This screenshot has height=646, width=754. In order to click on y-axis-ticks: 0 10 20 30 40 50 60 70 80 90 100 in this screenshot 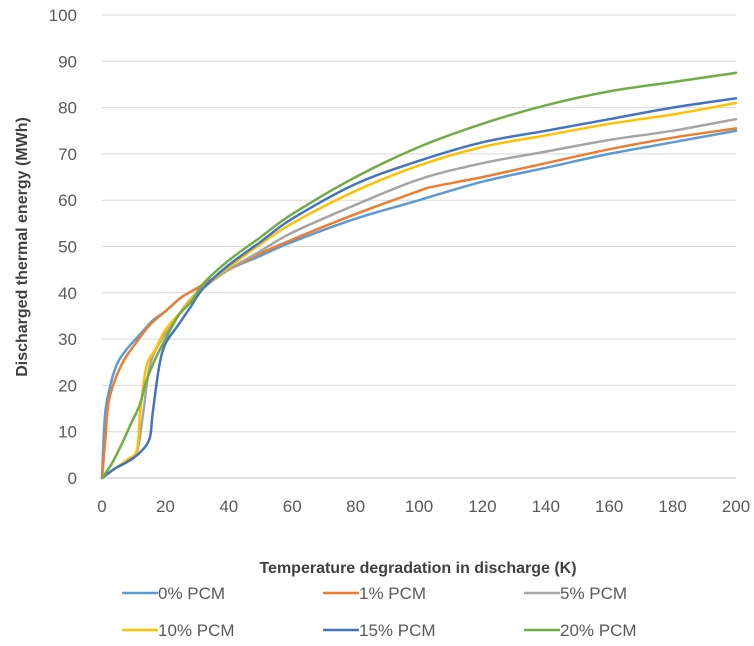, I will do `click(63, 247)`.